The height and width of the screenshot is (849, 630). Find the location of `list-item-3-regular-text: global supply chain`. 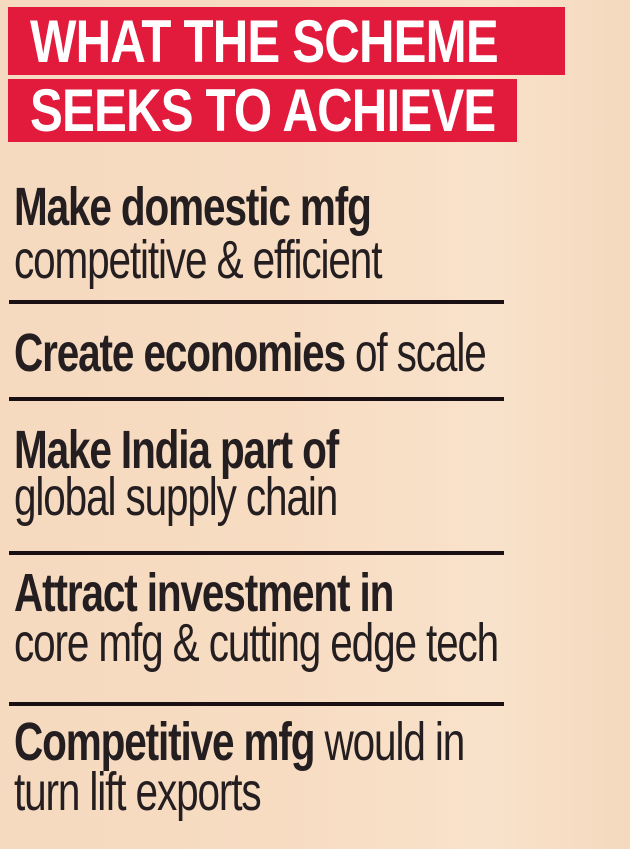

list-item-3-regular-text: global supply chain is located at coordinates (176, 497).